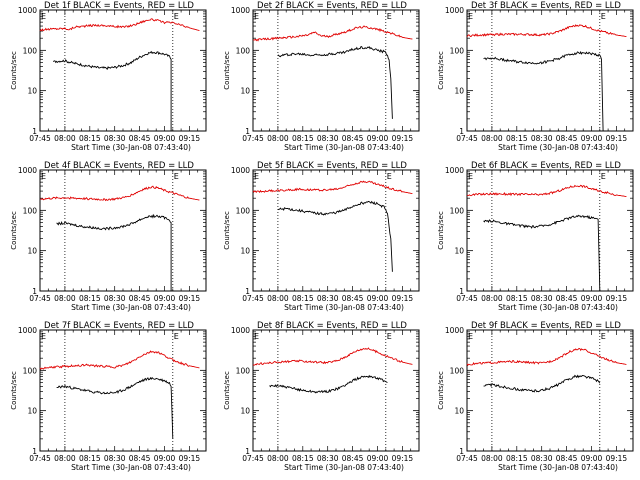 The height and width of the screenshot is (480, 640). What do you see at coordinates (546, 166) in the screenshot?
I see `panel-title: Det 6f BLACK = Events, RED = LLD` at bounding box center [546, 166].